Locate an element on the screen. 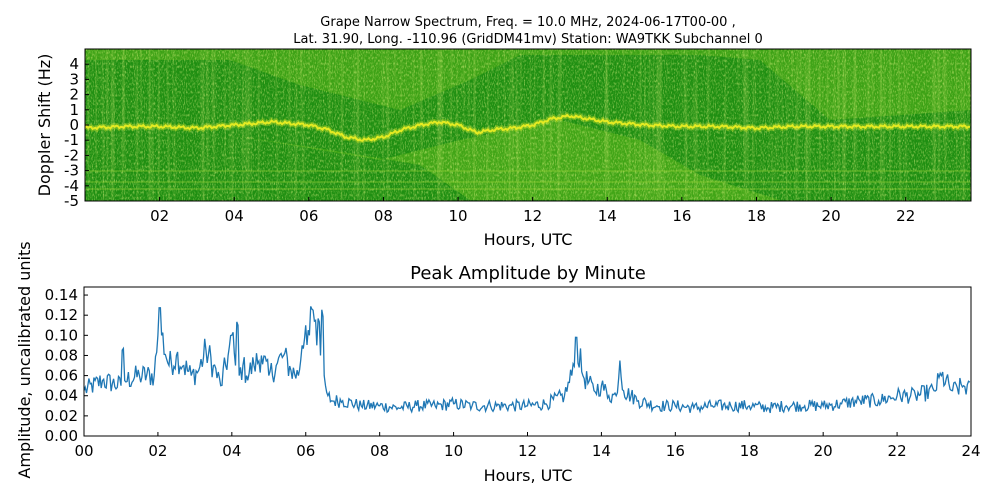 This screenshot has width=1000, height=500. spectrogram-x-tick-label: 04 is located at coordinates (234, 216).